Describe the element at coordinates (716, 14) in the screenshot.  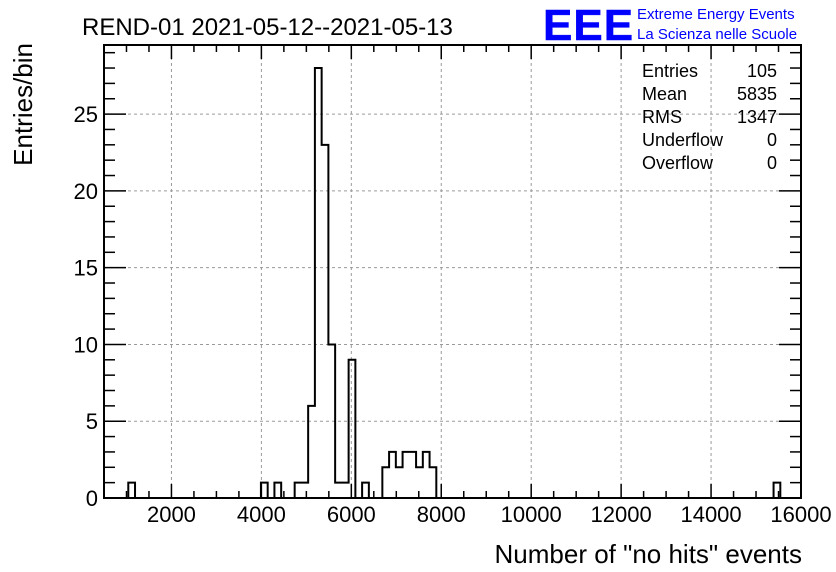
I see `eee-logo-line1: Extreme Energy Events` at that location.